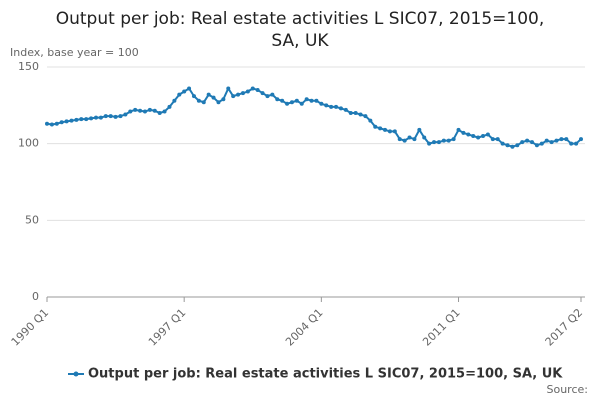 This screenshot has height=400, width=600. Describe the element at coordinates (568, 389) in the screenshot. I see `source: Source:` at that location.